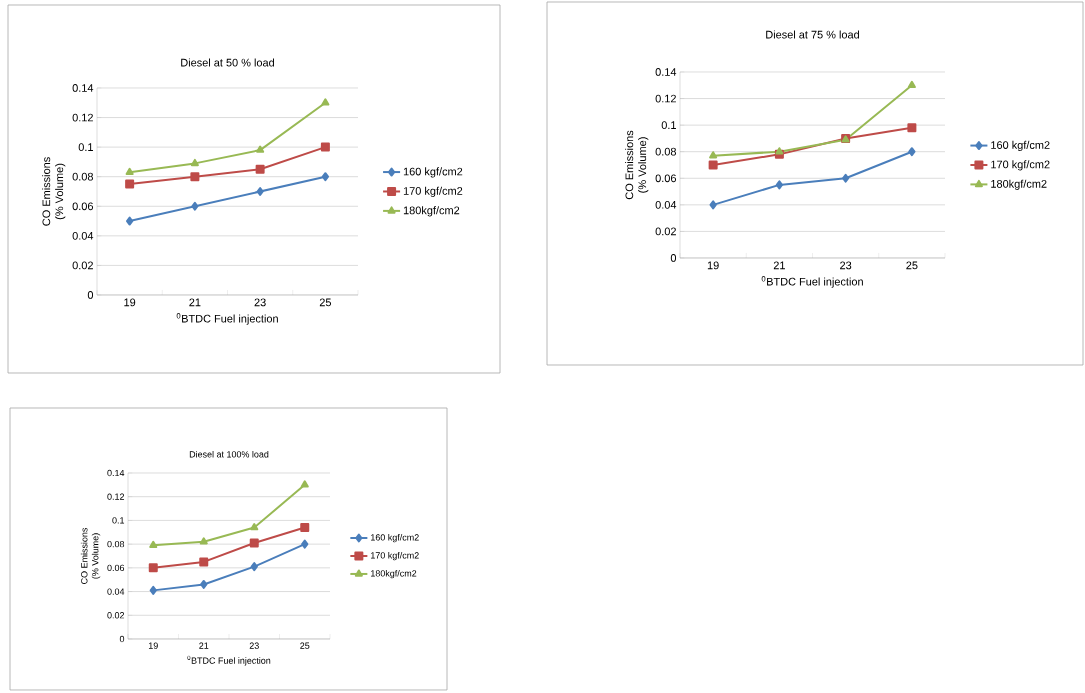  I want to click on chart-title: Diesel at 75 % load, so click(812, 34).